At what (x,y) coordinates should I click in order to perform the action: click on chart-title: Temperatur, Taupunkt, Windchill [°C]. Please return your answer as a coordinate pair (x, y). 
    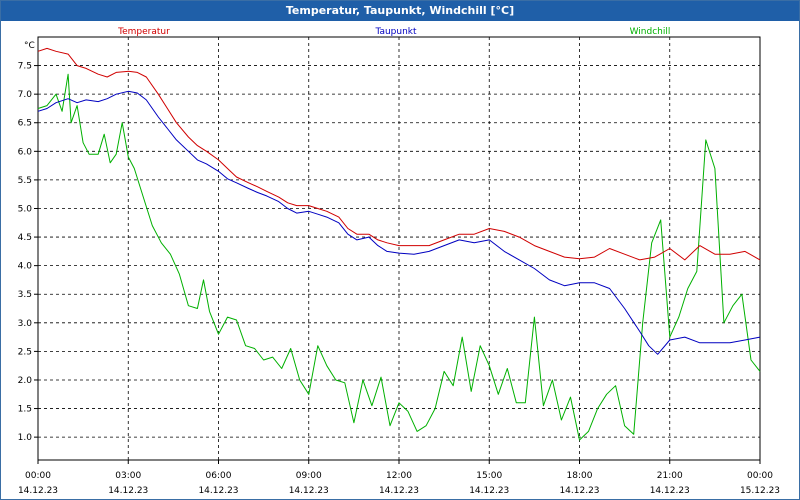
    Looking at the image, I should click on (400, 10).